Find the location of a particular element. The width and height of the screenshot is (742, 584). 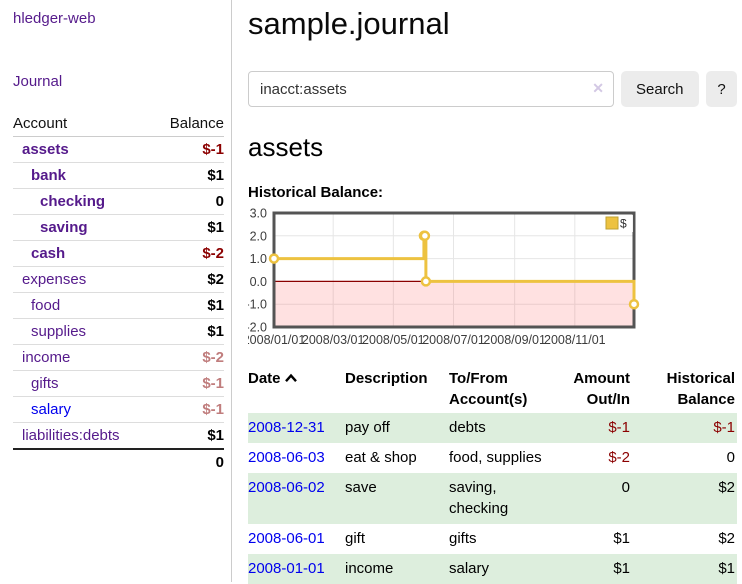

svg-text: 0.0 is located at coordinates (258, 282).